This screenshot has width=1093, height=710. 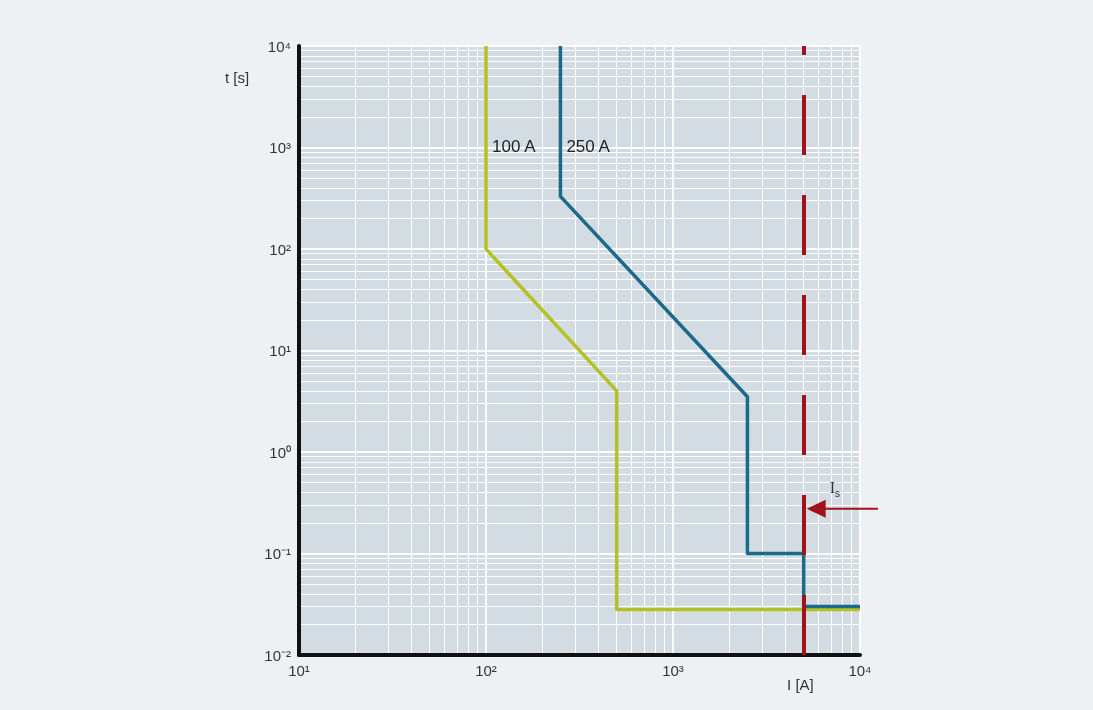 What do you see at coordinates (588, 146) in the screenshot?
I see `series-label: 250 A` at bounding box center [588, 146].